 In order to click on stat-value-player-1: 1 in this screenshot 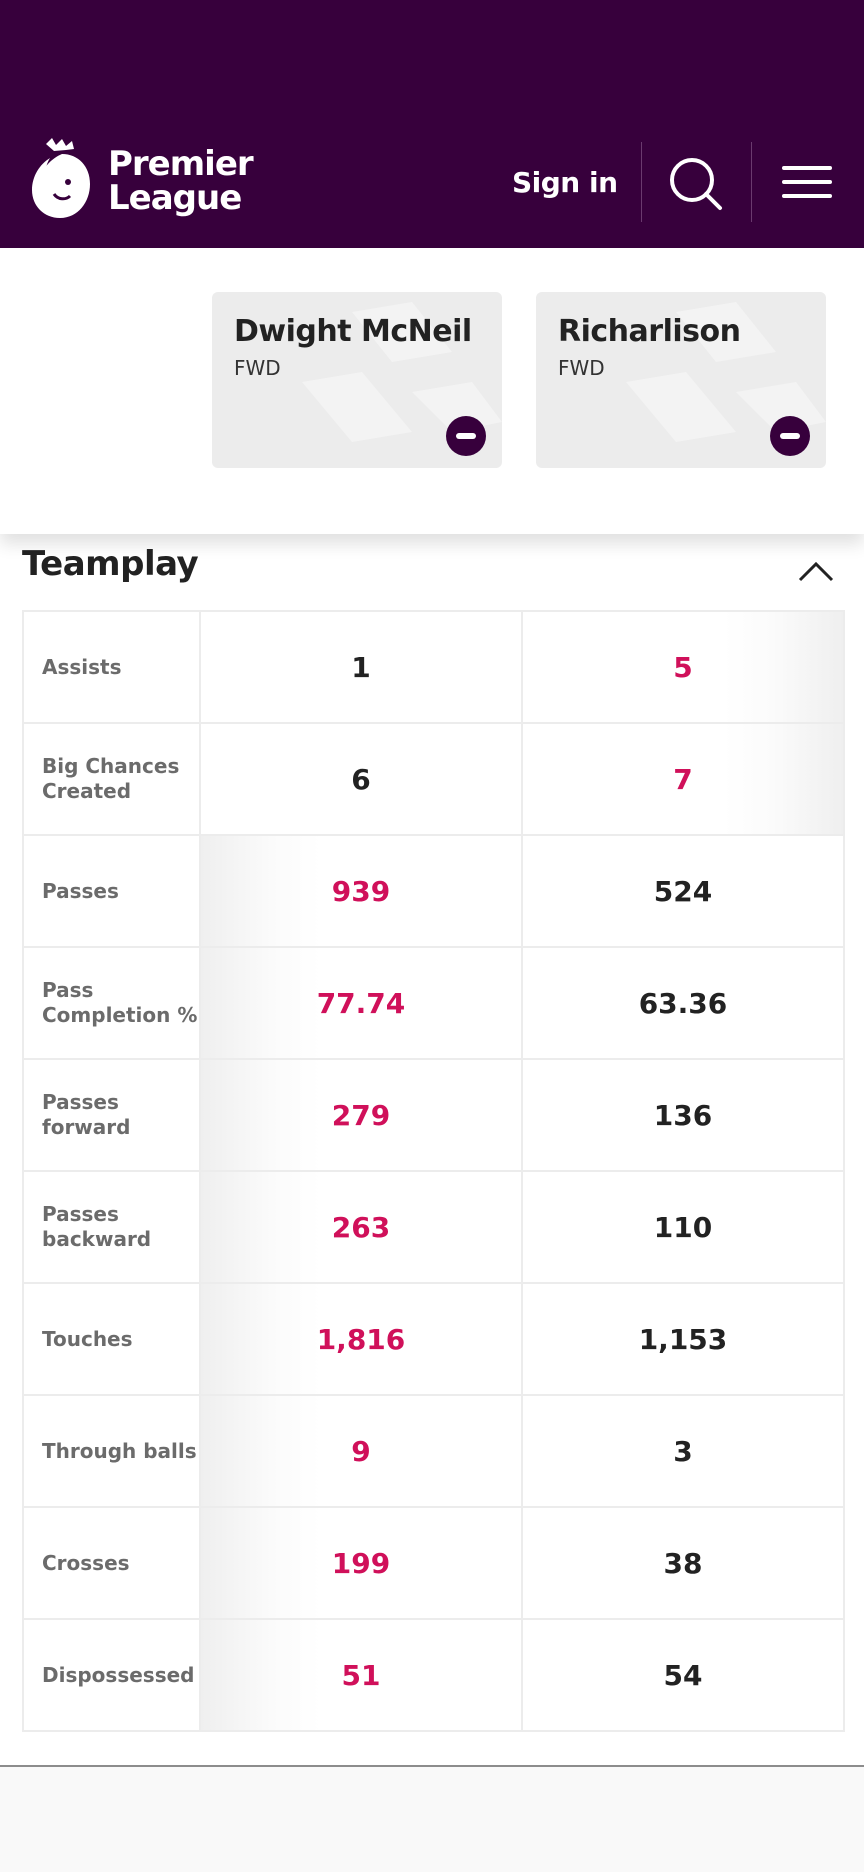, I will do `click(361, 667)`.